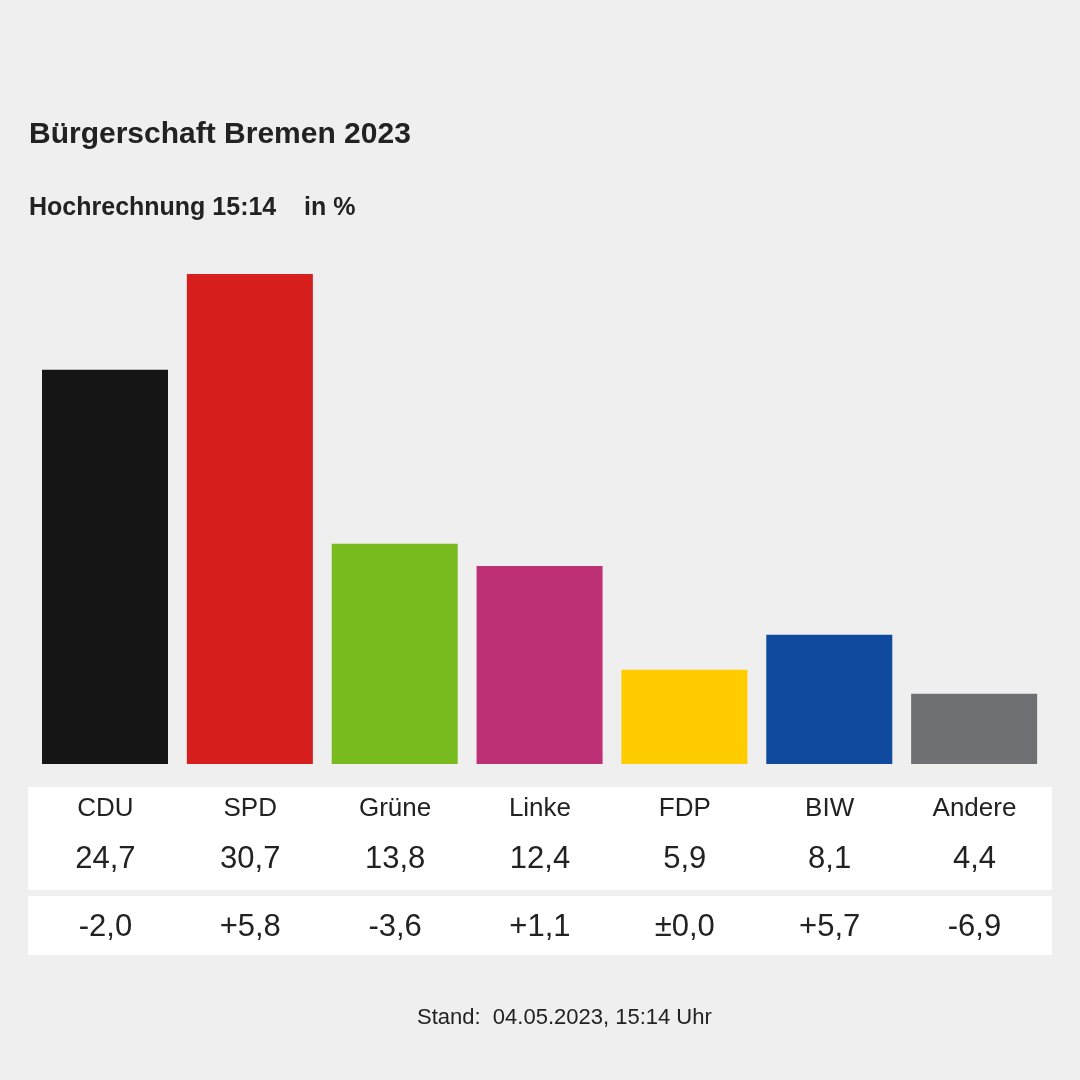 The height and width of the screenshot is (1080, 1080). I want to click on data-label: 8,1, so click(830, 858).